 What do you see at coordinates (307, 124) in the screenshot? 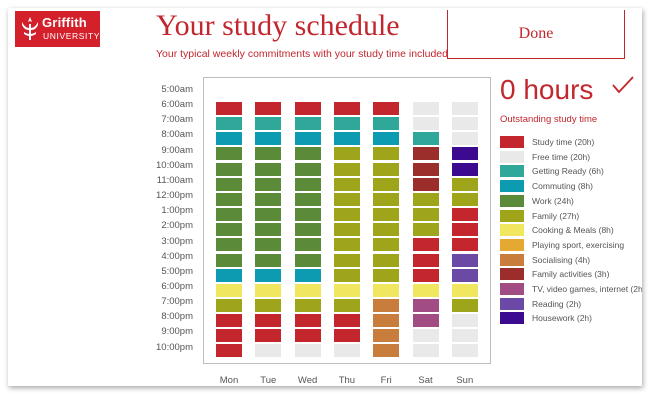
I see `slot-wed-700am` at bounding box center [307, 124].